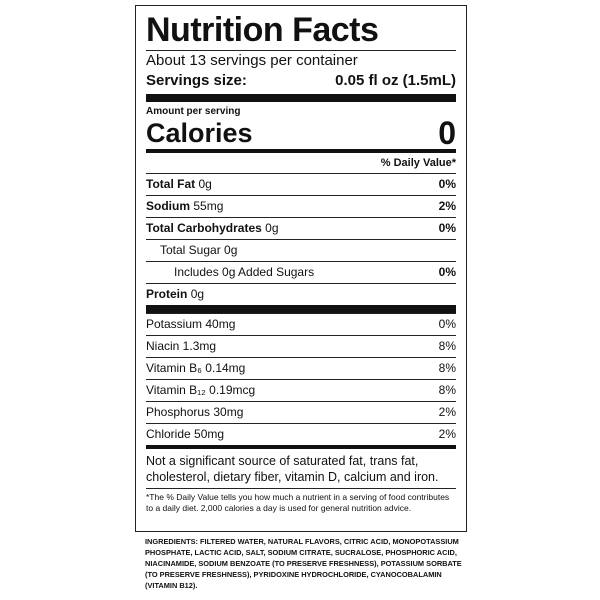 The height and width of the screenshot is (600, 600). I want to click on micronutrient-row: Potassium 40mg 0%, so click(301, 324).